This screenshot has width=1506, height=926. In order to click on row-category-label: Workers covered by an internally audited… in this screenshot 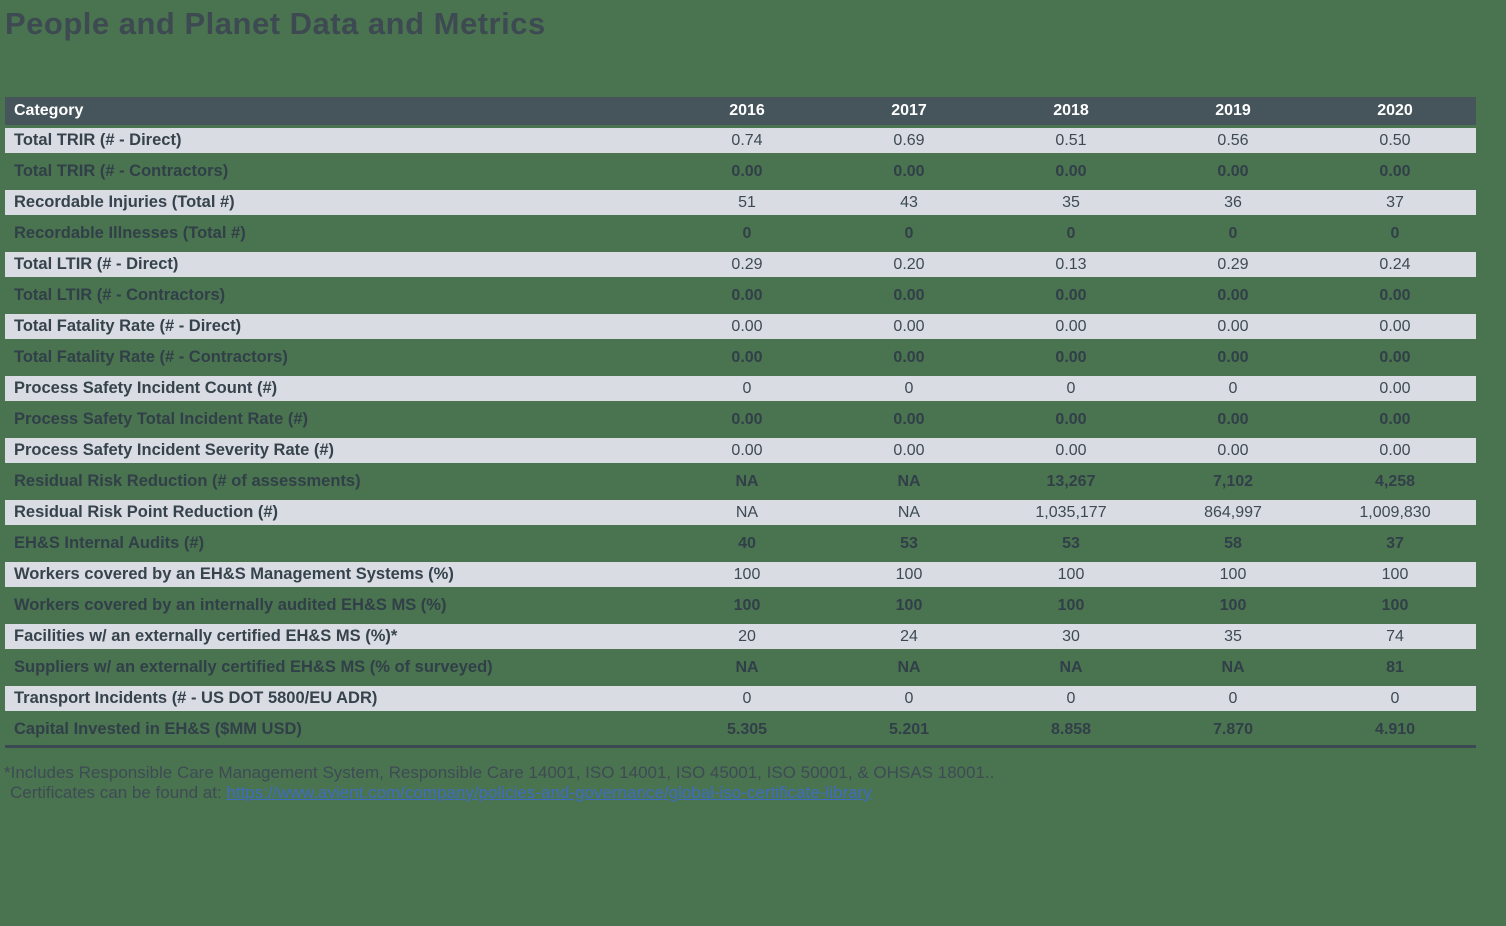, I will do `click(230, 605)`.